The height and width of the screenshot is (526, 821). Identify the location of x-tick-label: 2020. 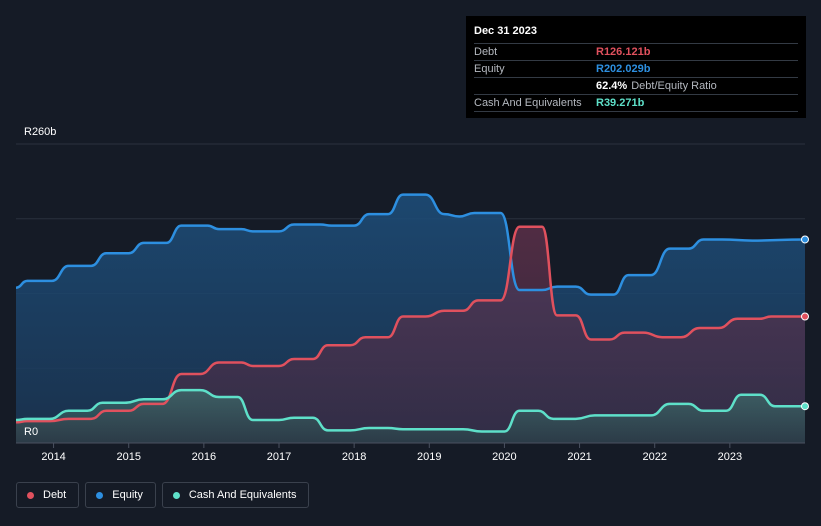
(504, 457).